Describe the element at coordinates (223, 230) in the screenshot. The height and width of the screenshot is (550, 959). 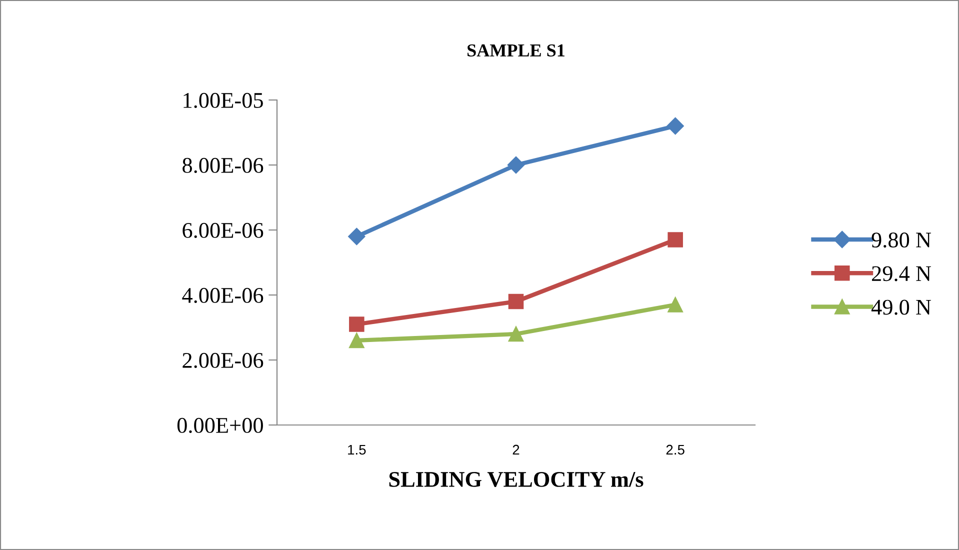
I see `y-tick-label: 6.00E-06` at that location.